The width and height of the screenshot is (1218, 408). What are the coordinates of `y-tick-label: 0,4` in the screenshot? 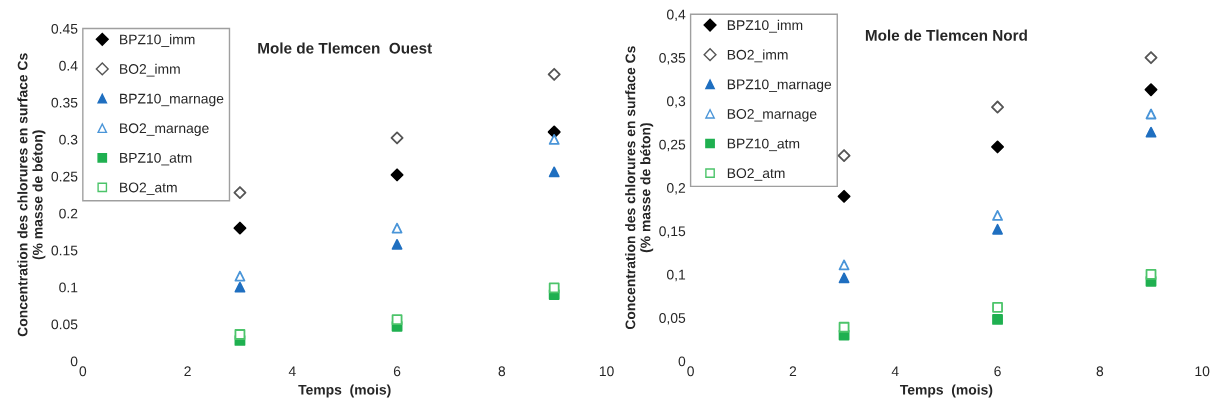 It's located at (676, 15).